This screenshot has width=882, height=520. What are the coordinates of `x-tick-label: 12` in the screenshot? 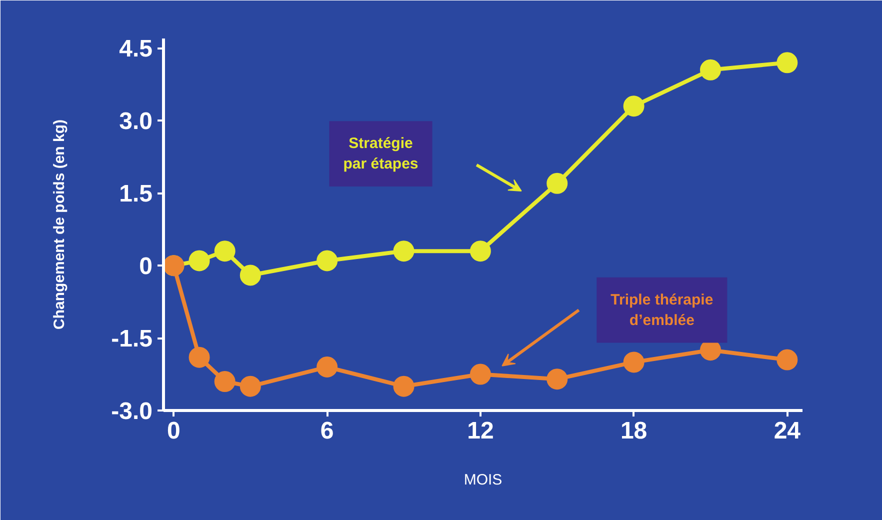 It's located at (480, 431).